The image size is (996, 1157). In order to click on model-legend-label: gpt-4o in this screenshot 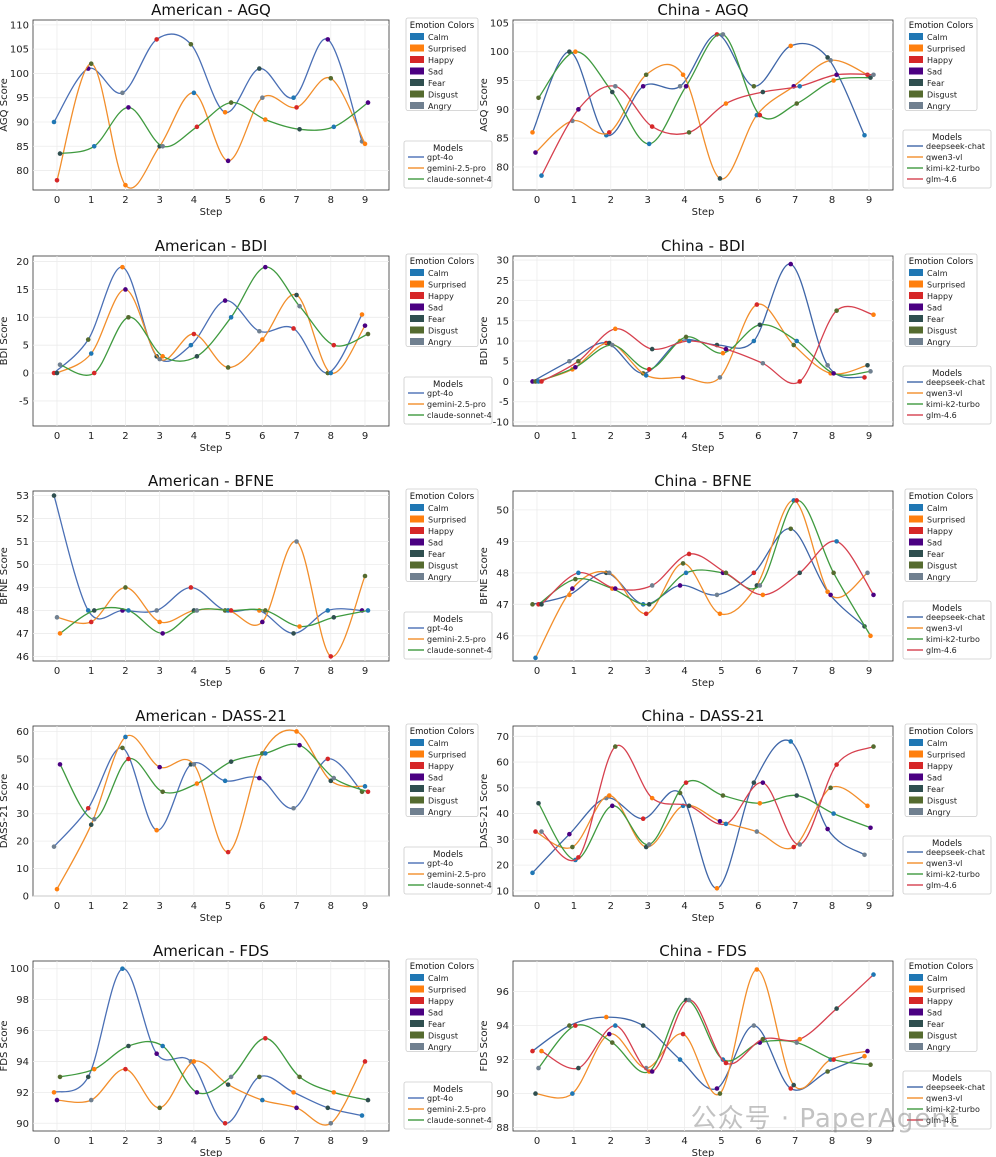, I will do `click(440, 1098)`.